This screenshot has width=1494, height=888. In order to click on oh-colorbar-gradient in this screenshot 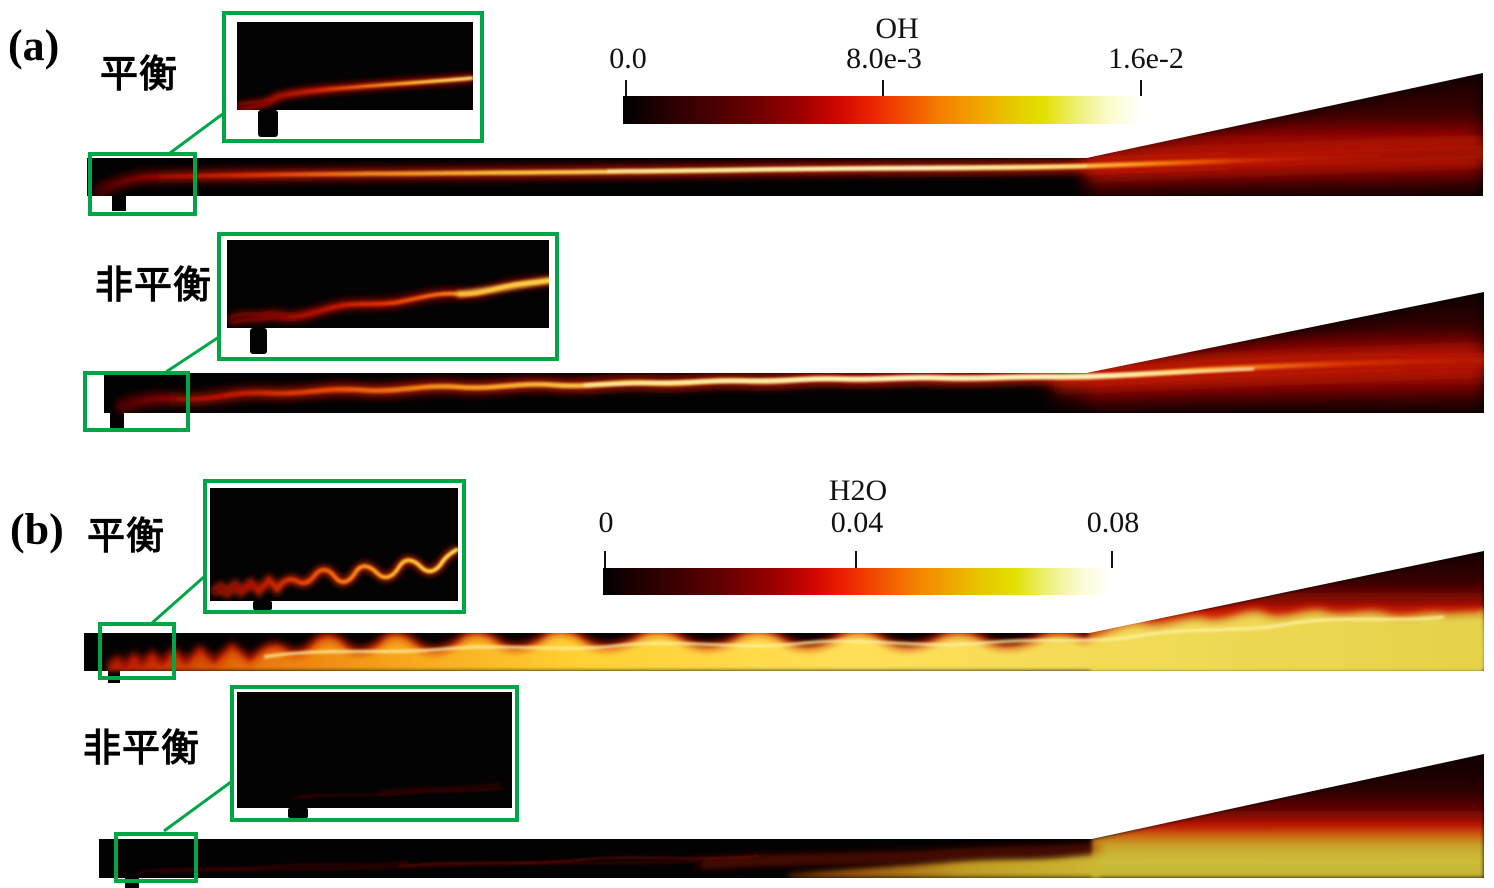, I will do `click(882, 110)`.